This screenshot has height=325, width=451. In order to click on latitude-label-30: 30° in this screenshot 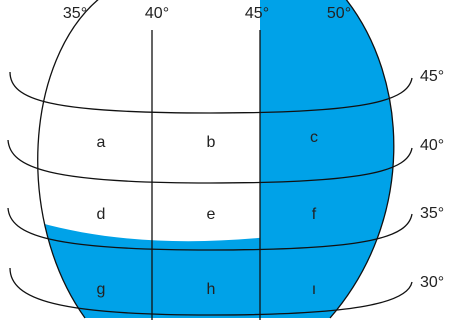, I will do `click(432, 282)`.